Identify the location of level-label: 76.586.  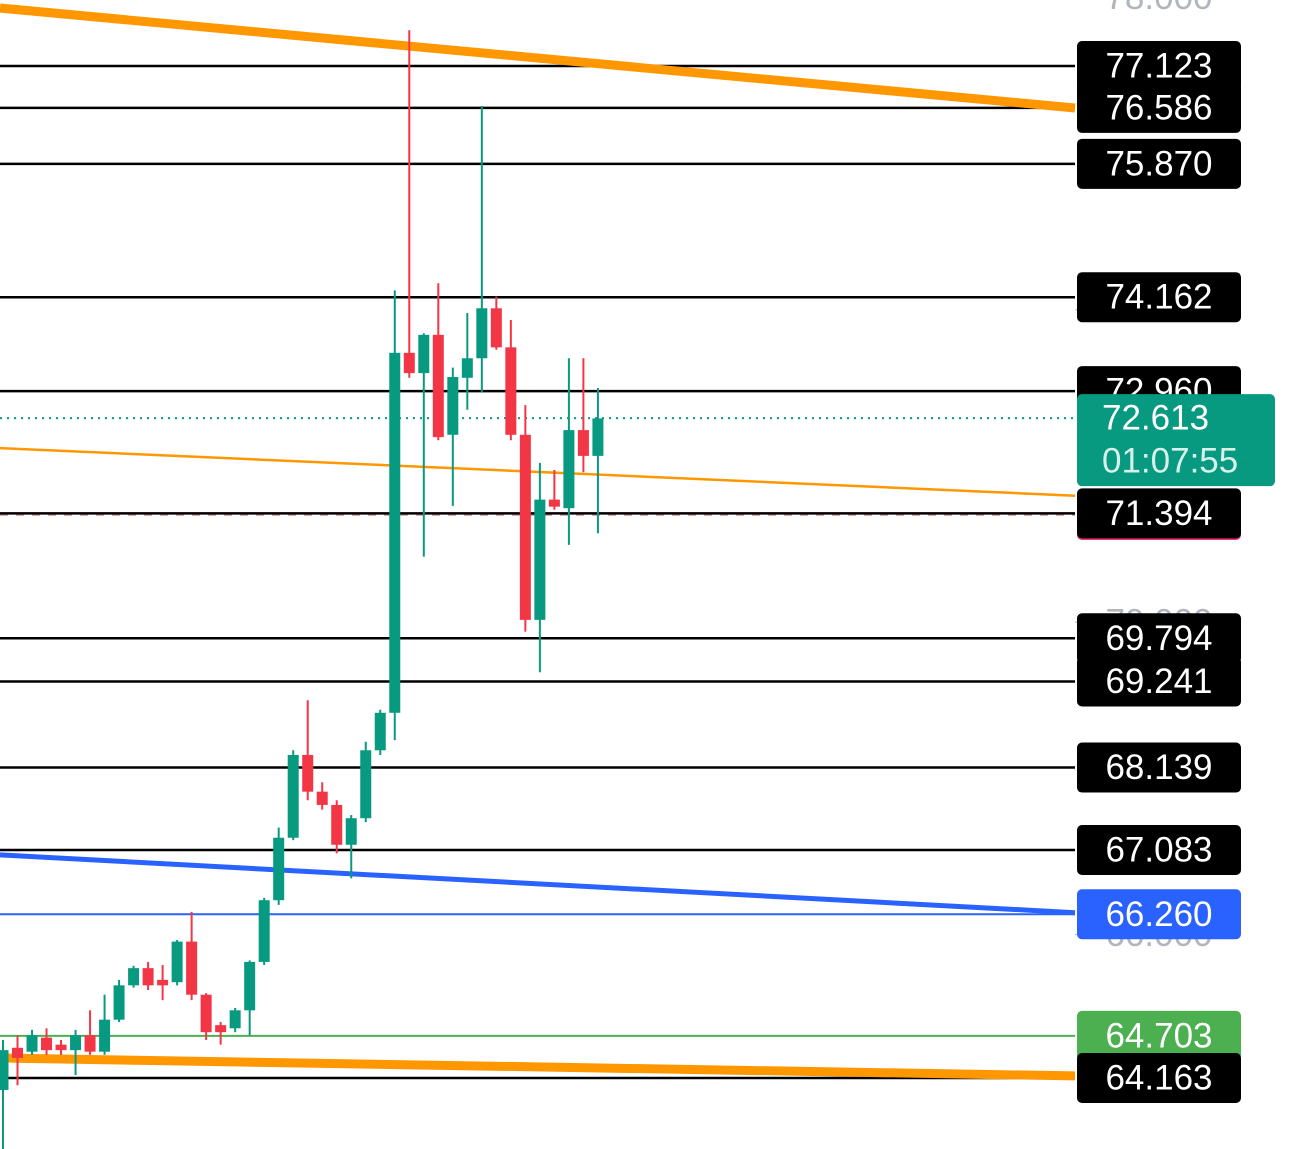
(1158, 107).